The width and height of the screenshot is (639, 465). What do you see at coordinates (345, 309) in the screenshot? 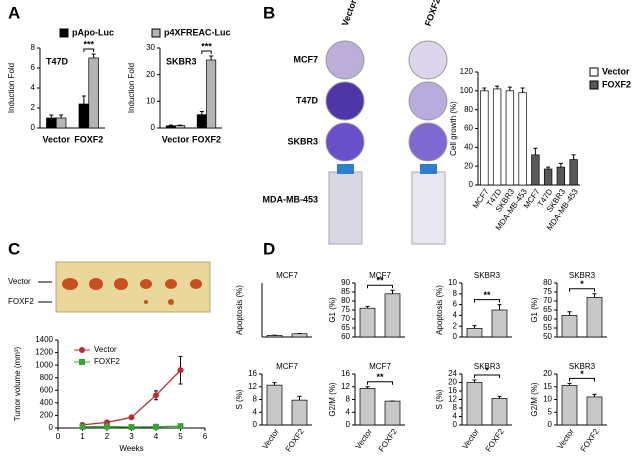
I see `y-tick-label: 75` at bounding box center [345, 309].